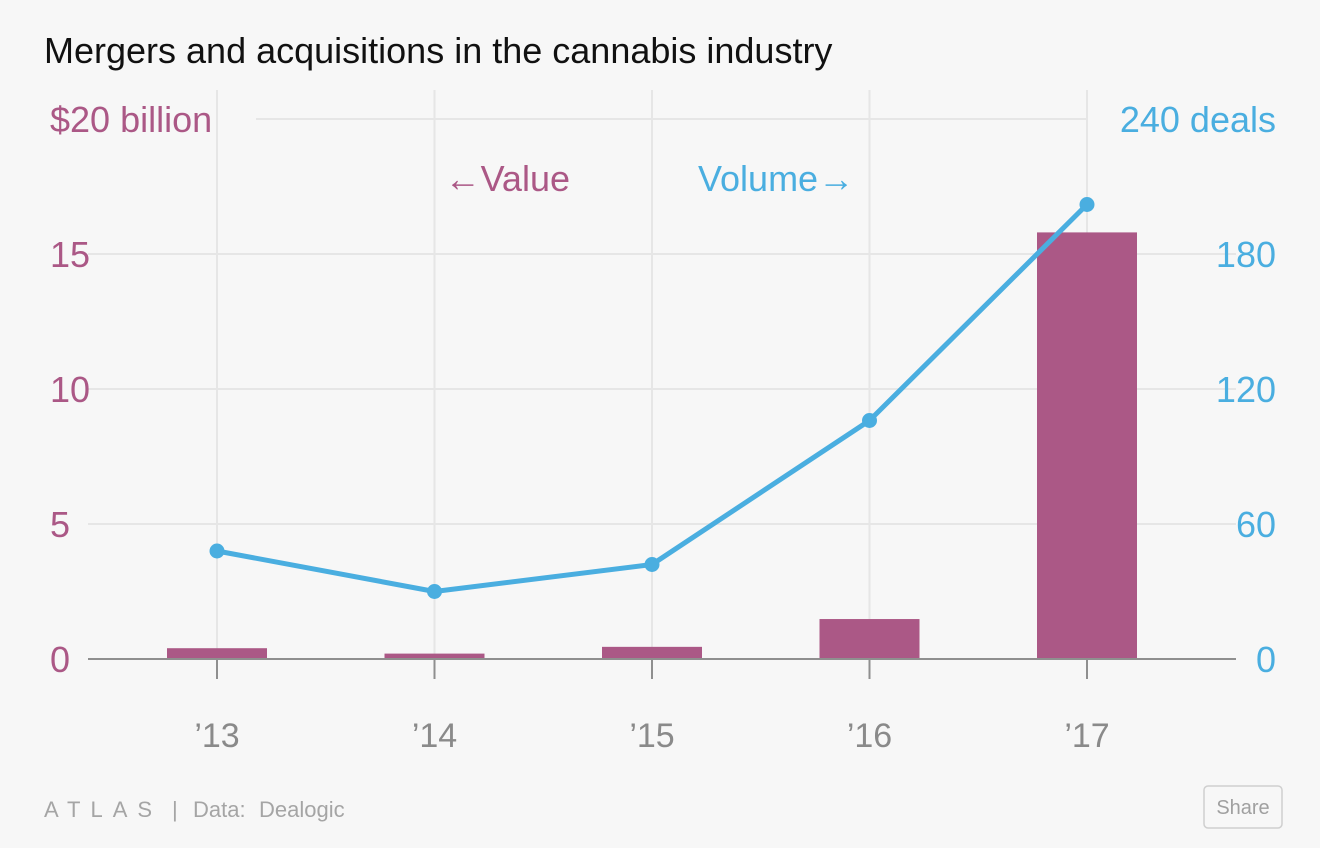  Describe the element at coordinates (131, 119) in the screenshot. I see `left-axis-label: $20 billion` at that location.